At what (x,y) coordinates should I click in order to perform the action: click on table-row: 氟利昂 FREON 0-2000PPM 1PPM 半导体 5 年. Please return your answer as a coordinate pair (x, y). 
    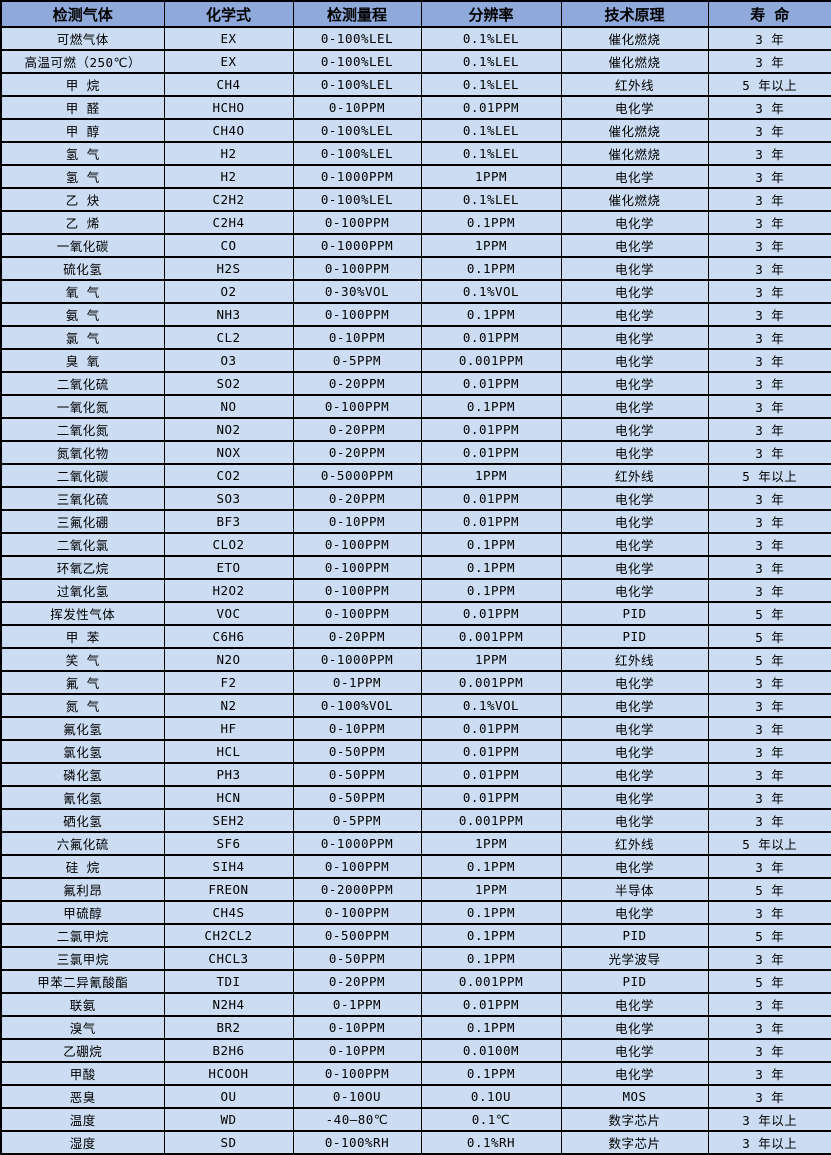
    Looking at the image, I should click on (415, 889).